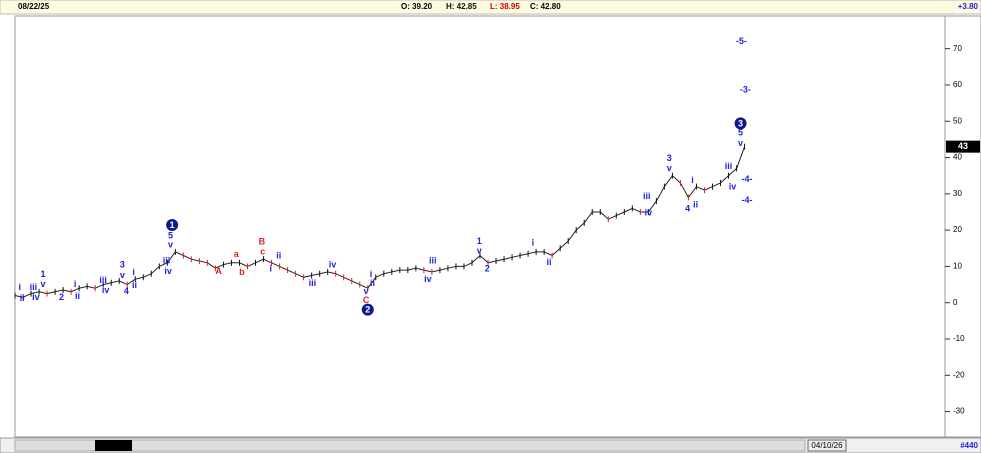 Image resolution: width=981 pixels, height=453 pixels. What do you see at coordinates (957, 120) in the screenshot?
I see `y-tick-label: 50` at bounding box center [957, 120].